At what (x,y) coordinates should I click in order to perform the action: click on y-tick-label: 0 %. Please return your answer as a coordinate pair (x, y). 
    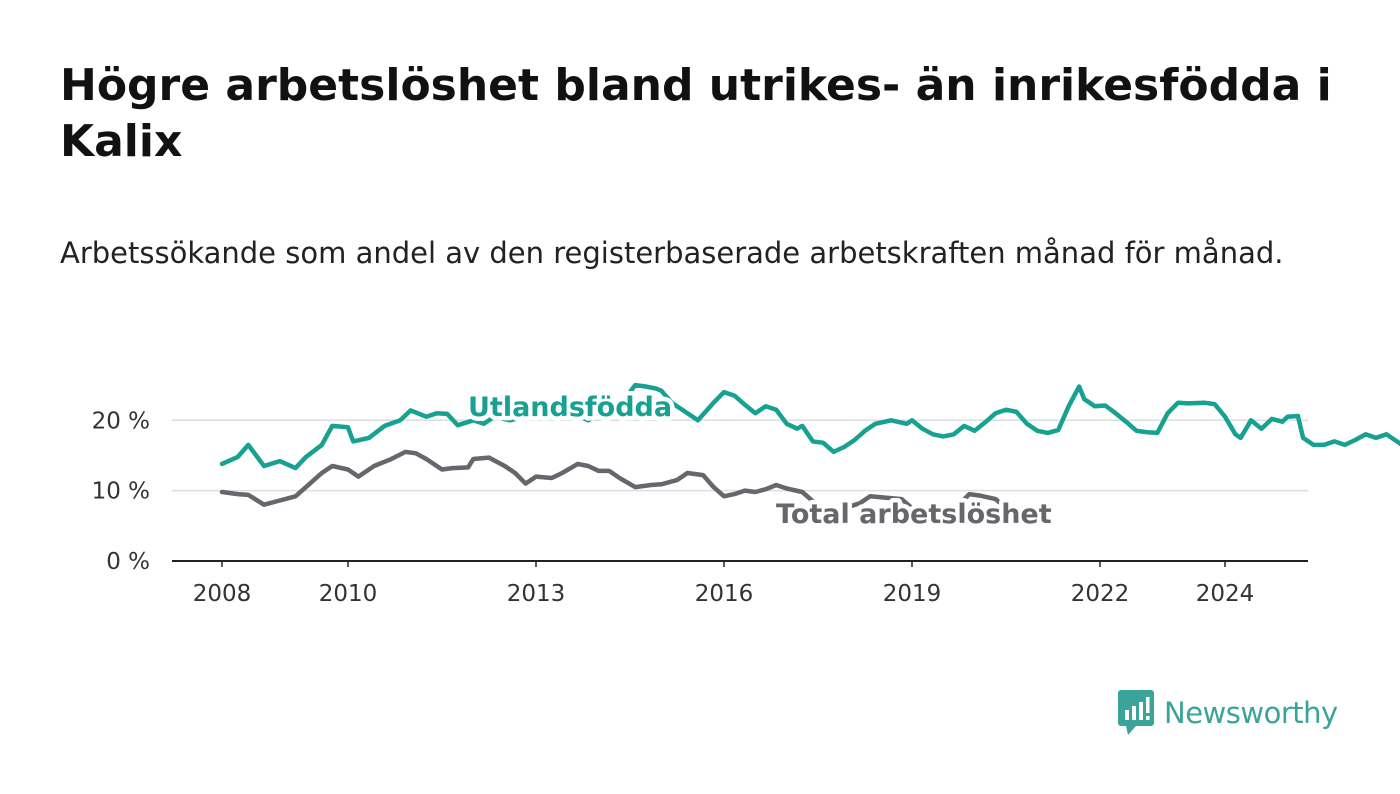
    Looking at the image, I should click on (128, 562).